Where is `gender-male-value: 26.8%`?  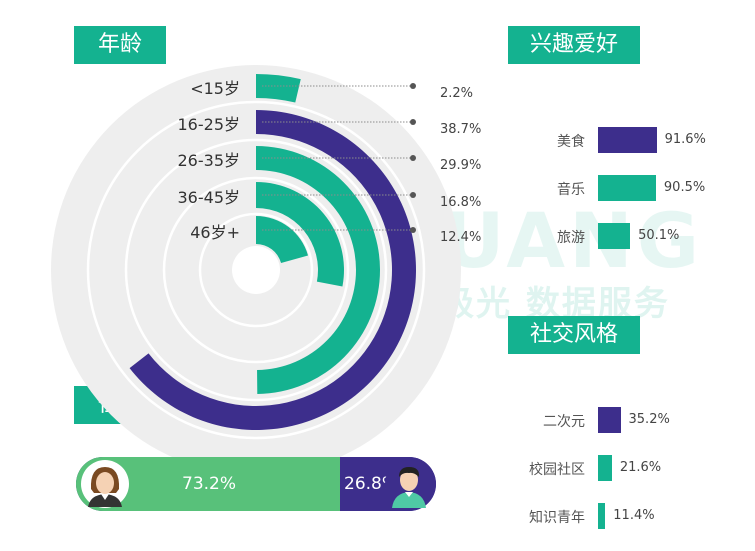
gender-male-value: 26.8% is located at coordinates (371, 484).